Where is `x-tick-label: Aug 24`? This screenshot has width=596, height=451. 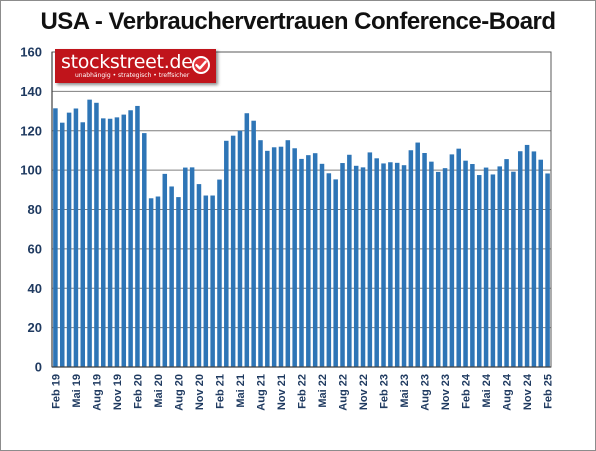
x-tick-label: Aug 24 is located at coordinates (508, 392).